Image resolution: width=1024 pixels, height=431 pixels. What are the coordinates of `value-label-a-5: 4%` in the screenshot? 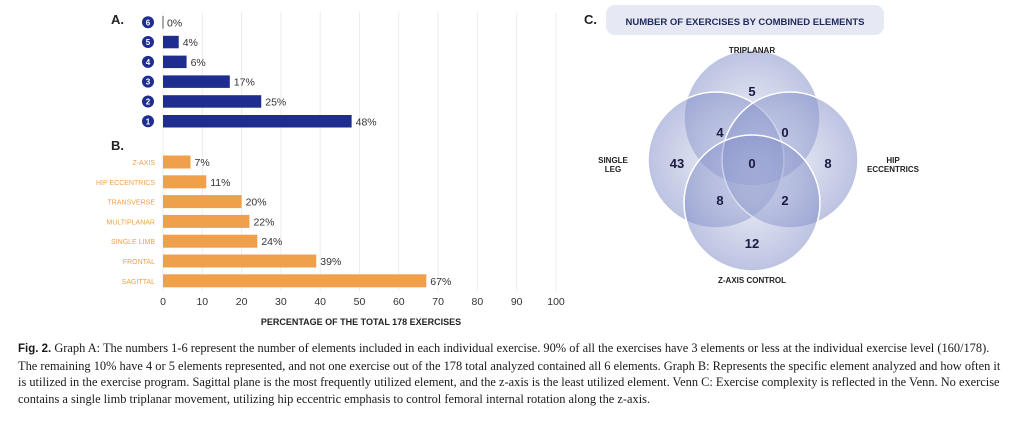 It's located at (190, 43).